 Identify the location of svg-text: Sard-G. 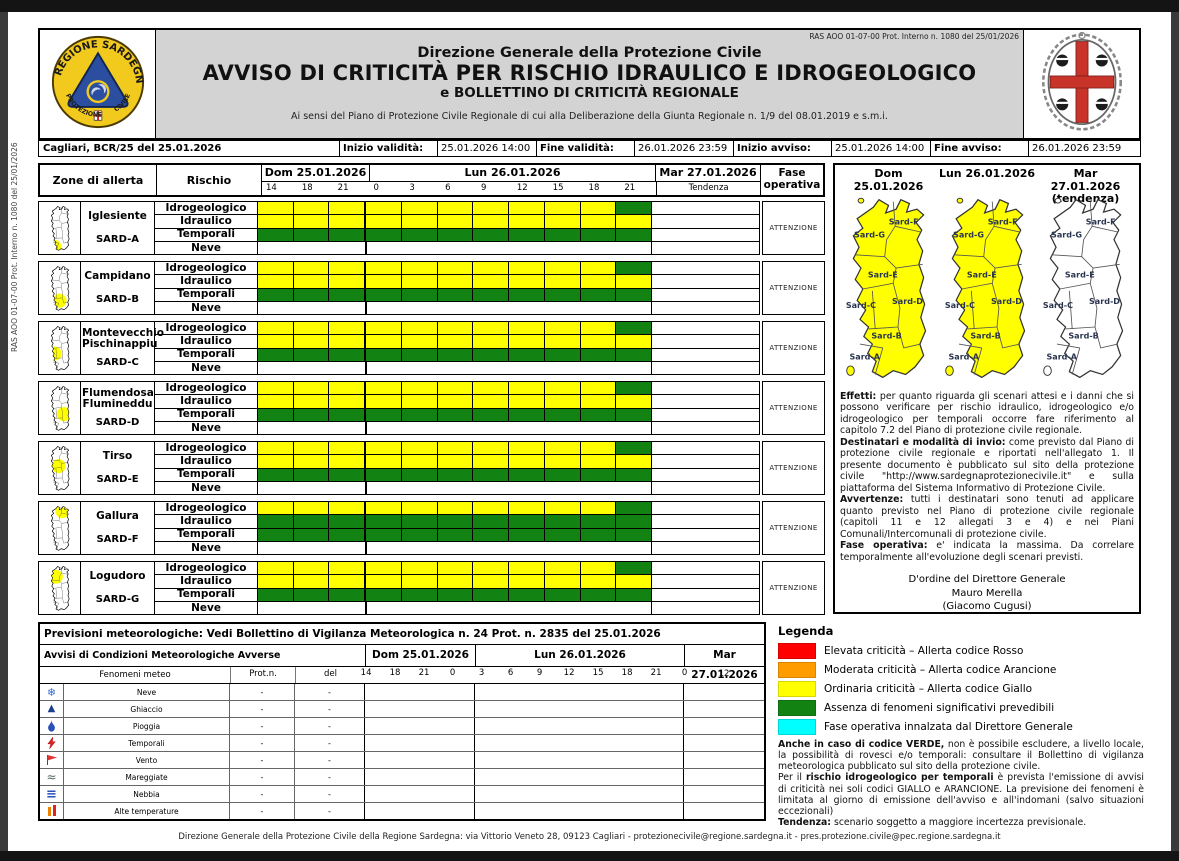
(968, 235).